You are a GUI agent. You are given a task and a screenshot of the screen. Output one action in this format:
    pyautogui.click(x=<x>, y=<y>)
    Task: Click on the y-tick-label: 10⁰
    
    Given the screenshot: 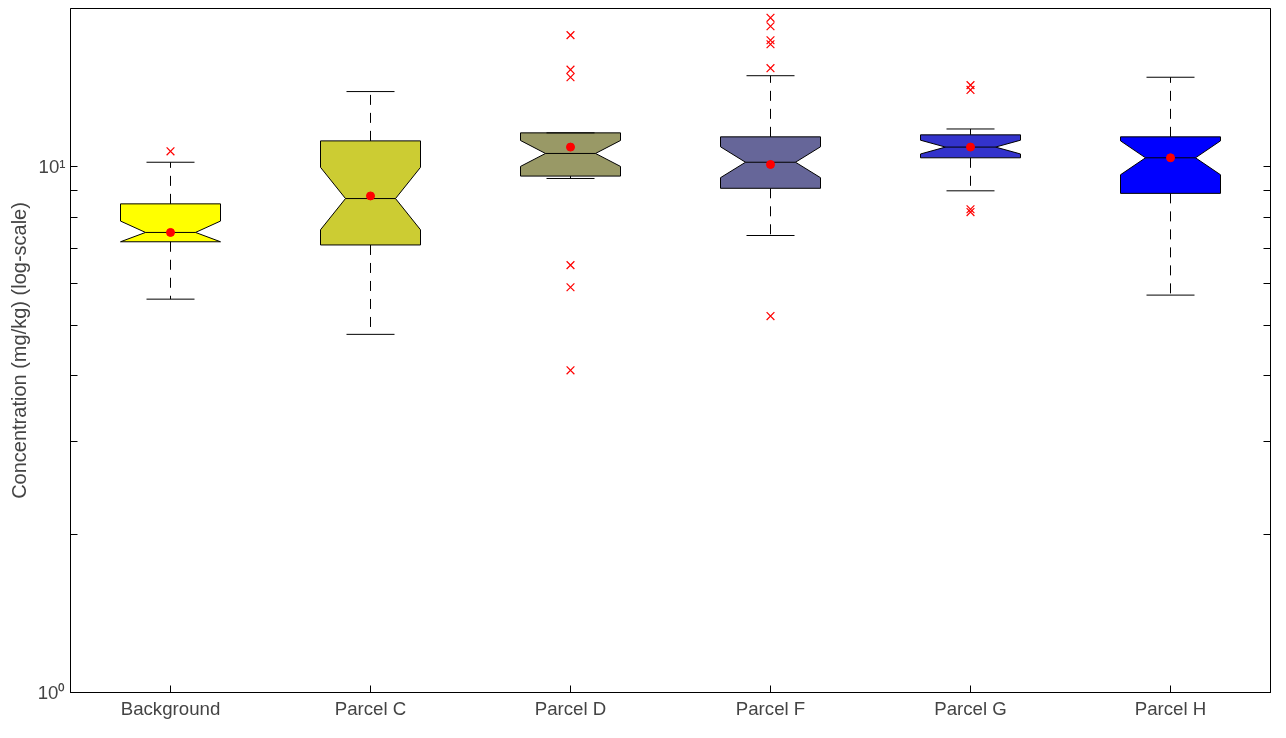 What is the action you would take?
    pyautogui.click(x=51, y=692)
    